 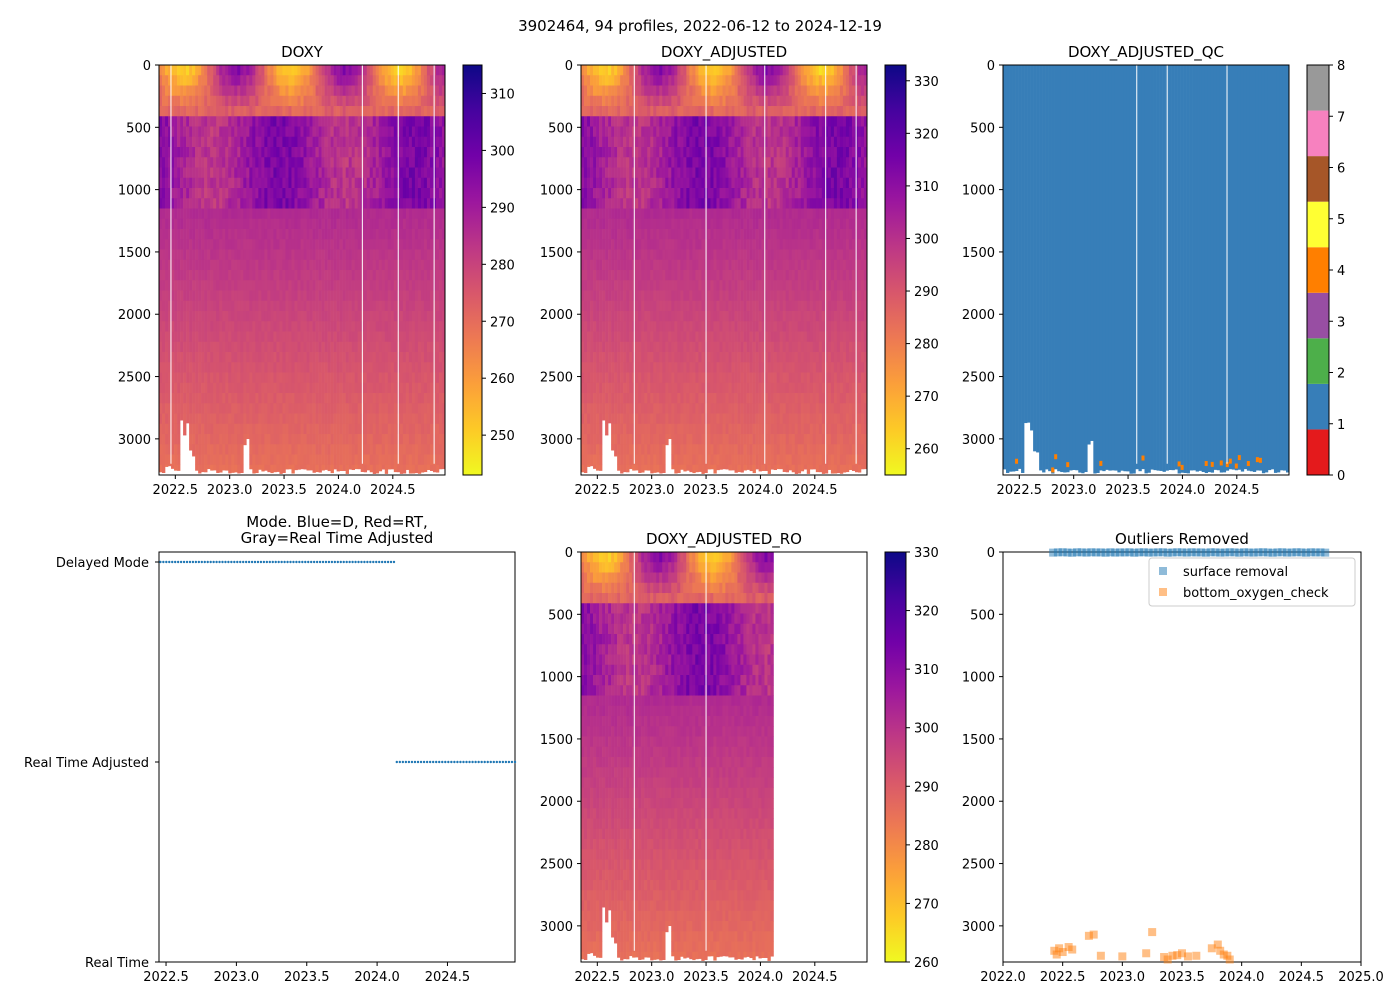 What do you see at coordinates (472, 270) in the screenshot?
I see `colorbar` at bounding box center [472, 270].